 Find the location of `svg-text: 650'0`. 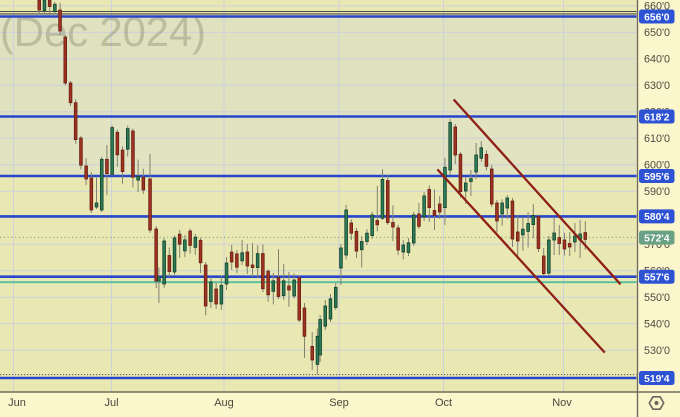

svg-text: 650'0 is located at coordinates (657, 33).